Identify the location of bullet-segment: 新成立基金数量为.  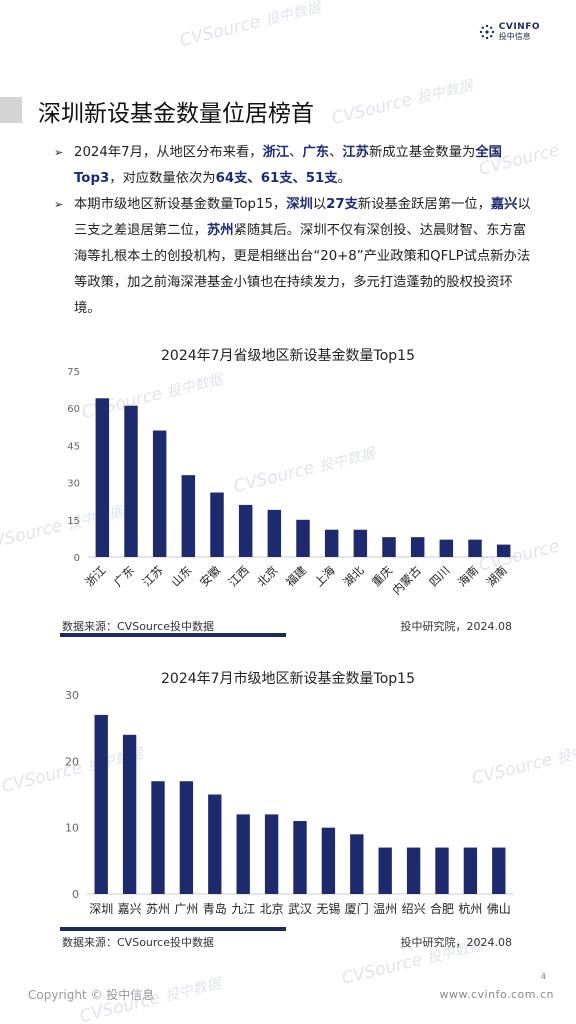
(422, 152).